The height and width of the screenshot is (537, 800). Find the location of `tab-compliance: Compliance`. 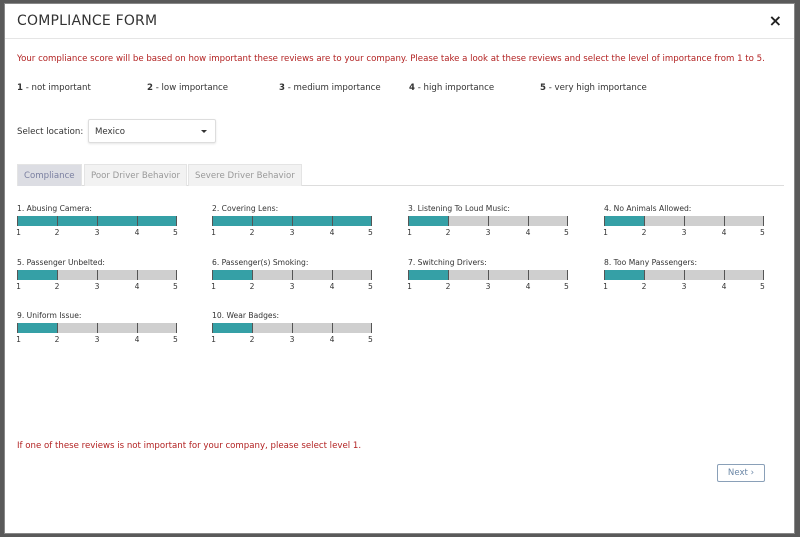

tab-compliance: Compliance is located at coordinates (49, 175).